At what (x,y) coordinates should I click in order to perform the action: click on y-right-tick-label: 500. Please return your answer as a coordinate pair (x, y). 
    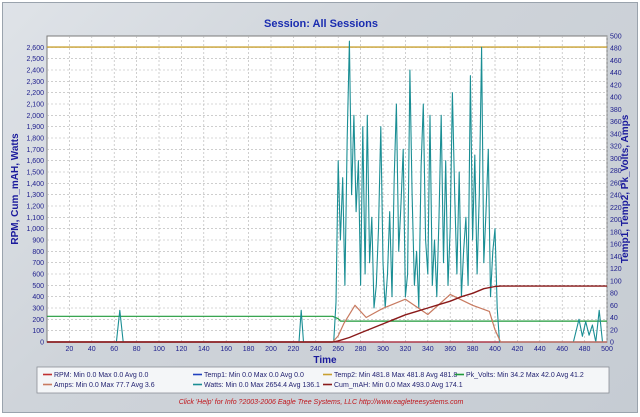
    Looking at the image, I should click on (616, 37).